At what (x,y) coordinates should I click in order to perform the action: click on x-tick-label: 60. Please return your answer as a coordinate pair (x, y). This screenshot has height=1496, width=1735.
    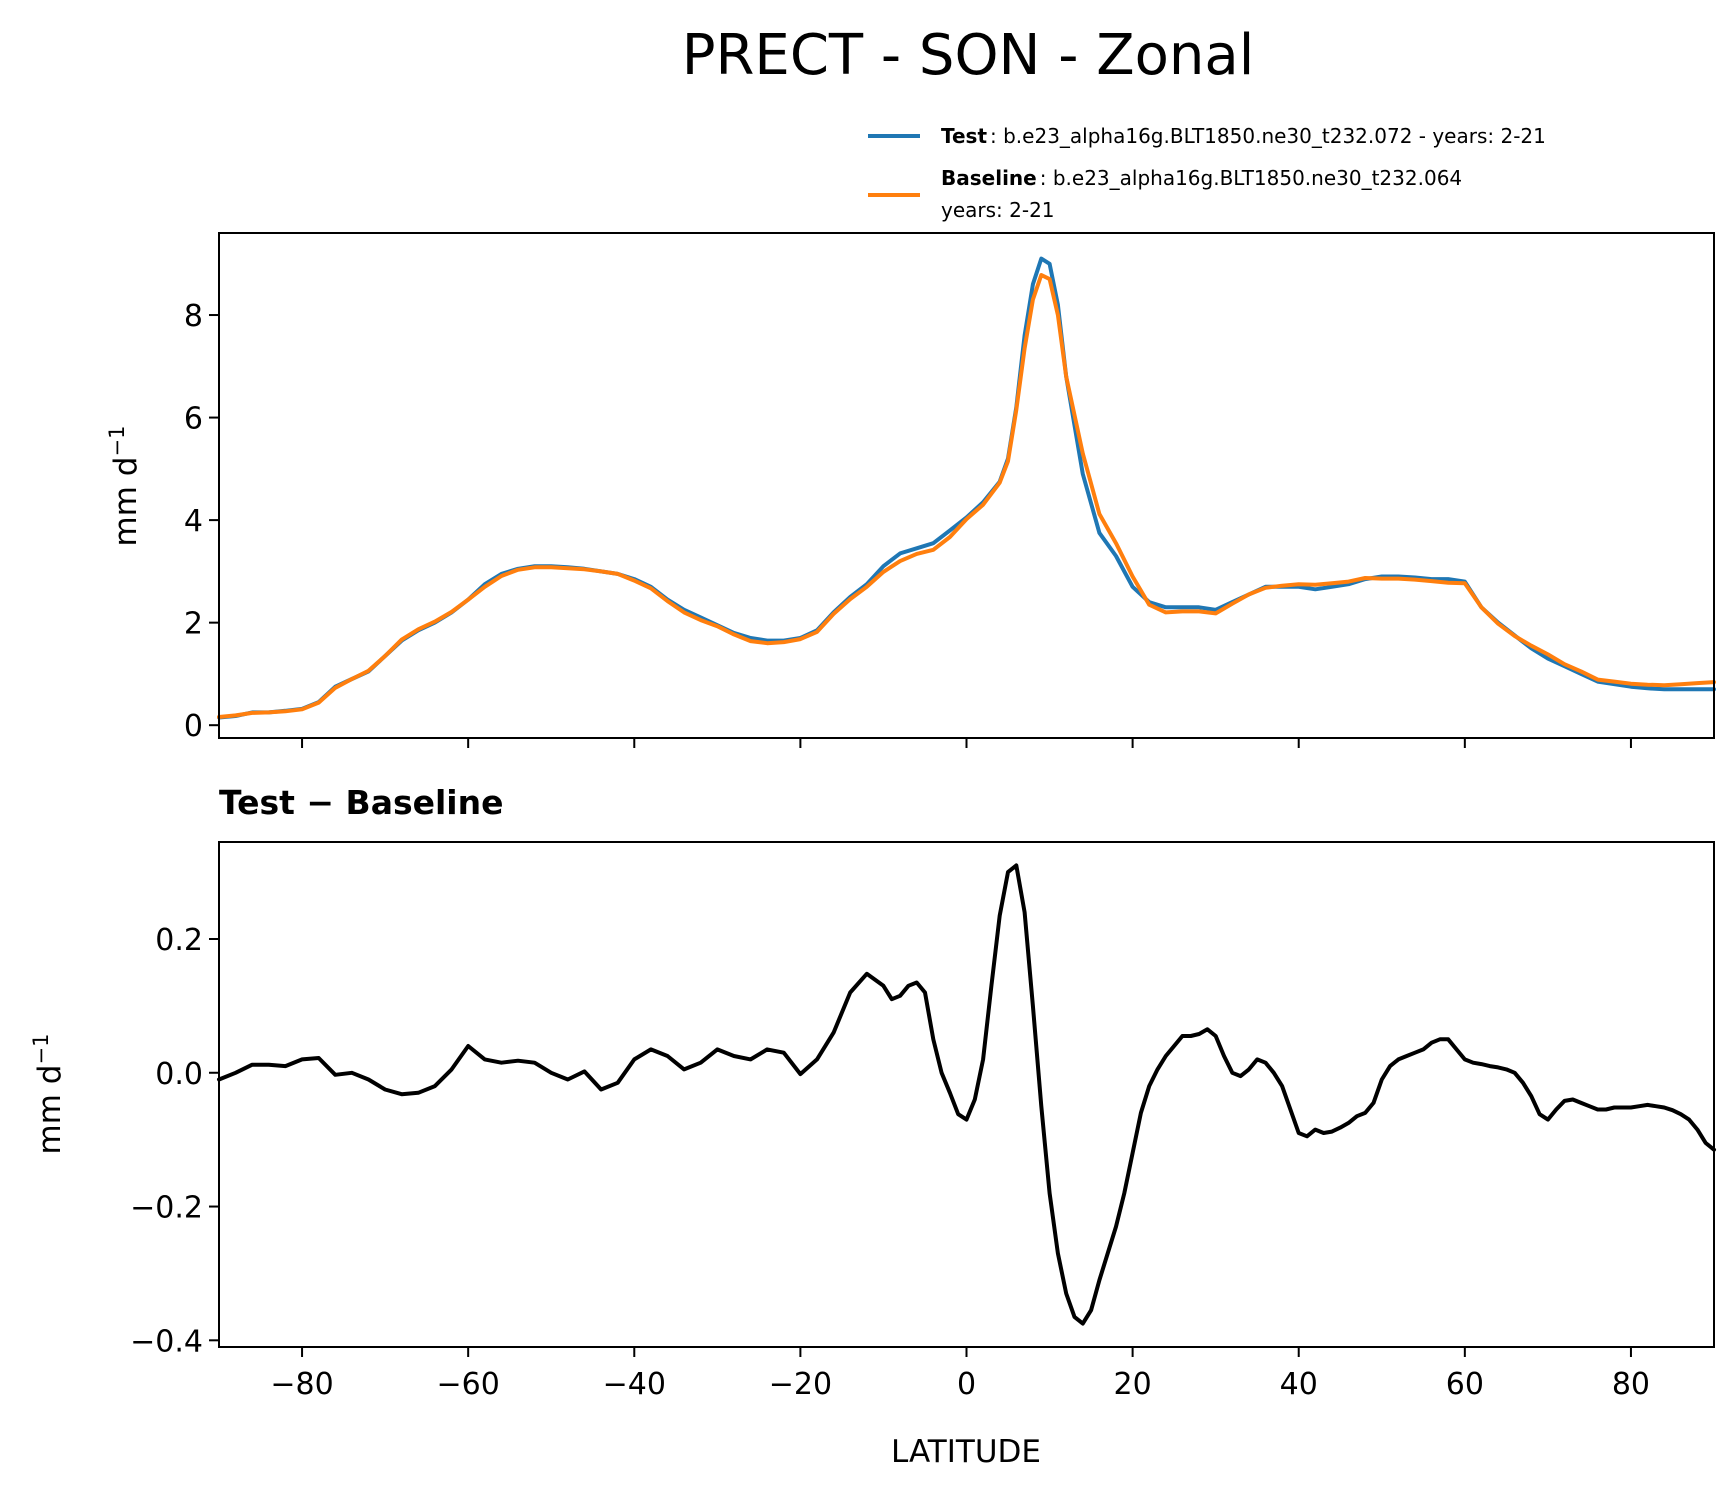
    Looking at the image, I should click on (1465, 1384).